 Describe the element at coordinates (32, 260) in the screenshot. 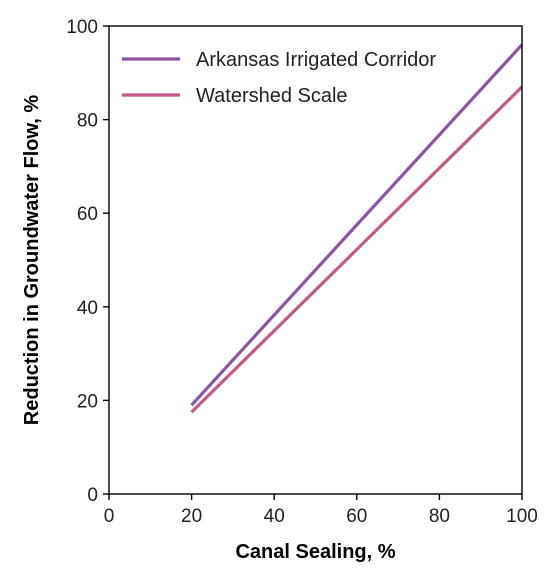

I see `y-axis-label: Reduction in Groundwater Flow, %` at that location.